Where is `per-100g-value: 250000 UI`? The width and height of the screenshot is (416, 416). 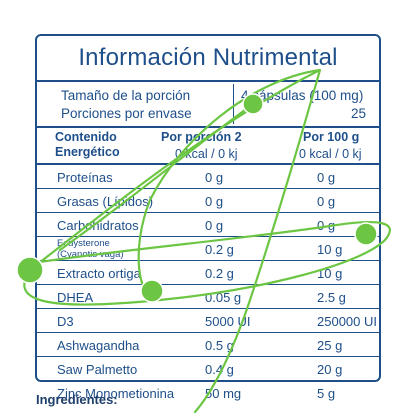 per-100g-value: 250000 UI is located at coordinates (347, 321).